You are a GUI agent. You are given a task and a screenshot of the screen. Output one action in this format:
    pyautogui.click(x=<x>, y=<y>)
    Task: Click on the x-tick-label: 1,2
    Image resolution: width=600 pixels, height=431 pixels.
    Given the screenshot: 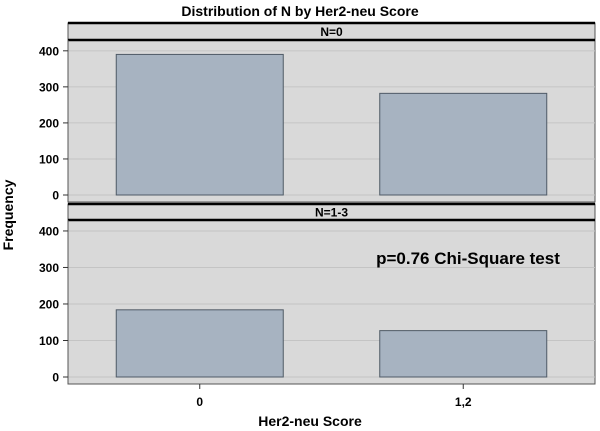 What is the action you would take?
    pyautogui.click(x=463, y=402)
    